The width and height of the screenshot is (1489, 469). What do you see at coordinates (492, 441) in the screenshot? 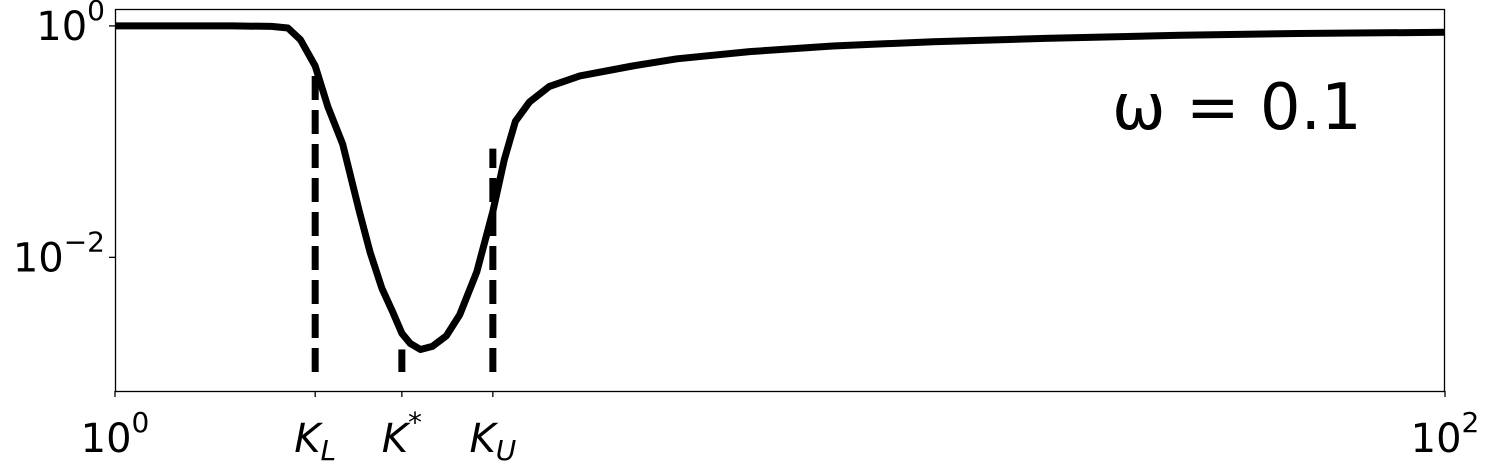
I see `x-tick-label: KU` at bounding box center [492, 441].